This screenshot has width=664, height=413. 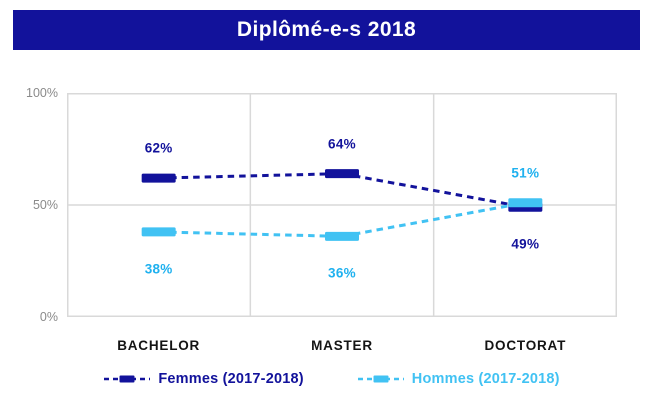 I want to click on page-title: Diplômé-e-s 2018, so click(x=326, y=29).